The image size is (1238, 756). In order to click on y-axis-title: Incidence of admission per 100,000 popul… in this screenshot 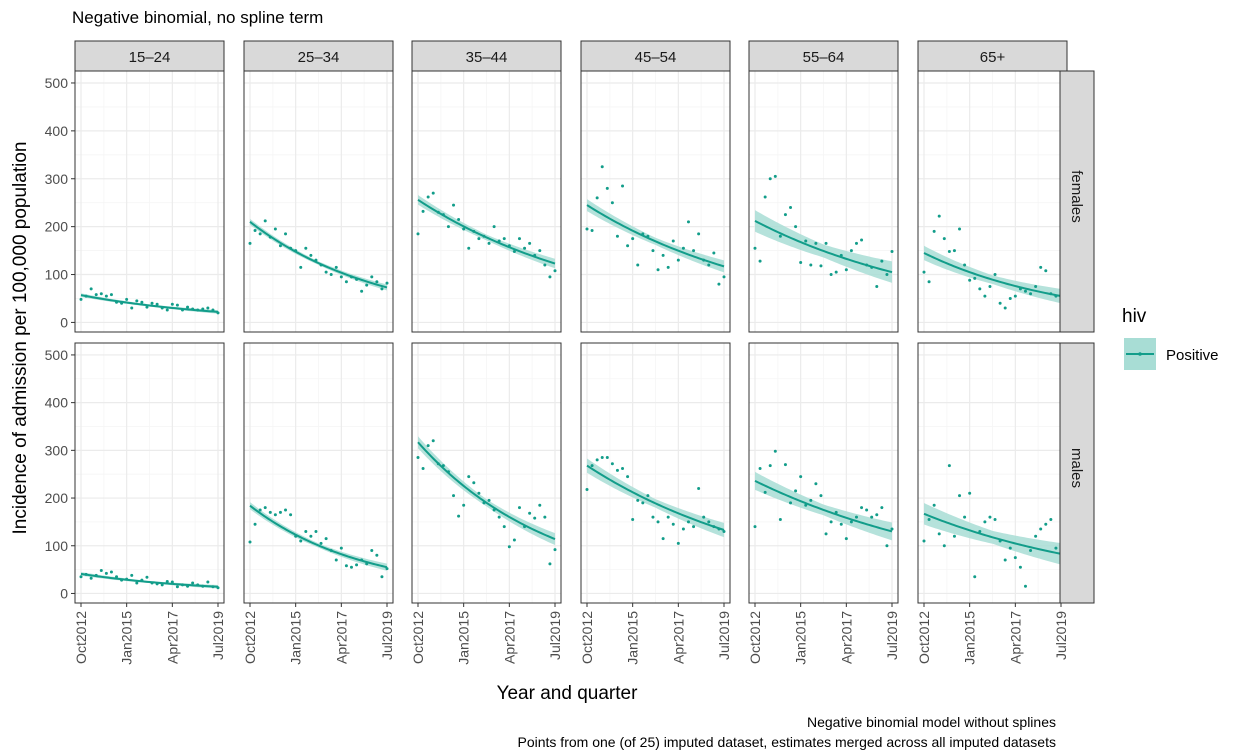, I will do `click(20, 338)`.